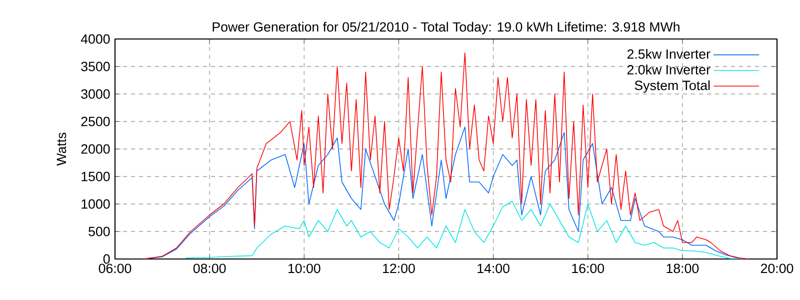 The image size is (800, 300). What do you see at coordinates (682, 269) in the screenshot?
I see `x-tick-label: 18:00` at bounding box center [682, 269].